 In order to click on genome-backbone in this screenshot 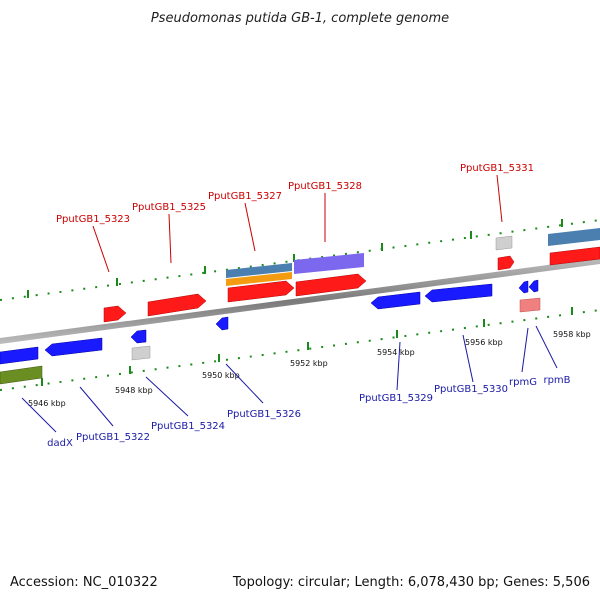, I will do `click(300, 301)`.